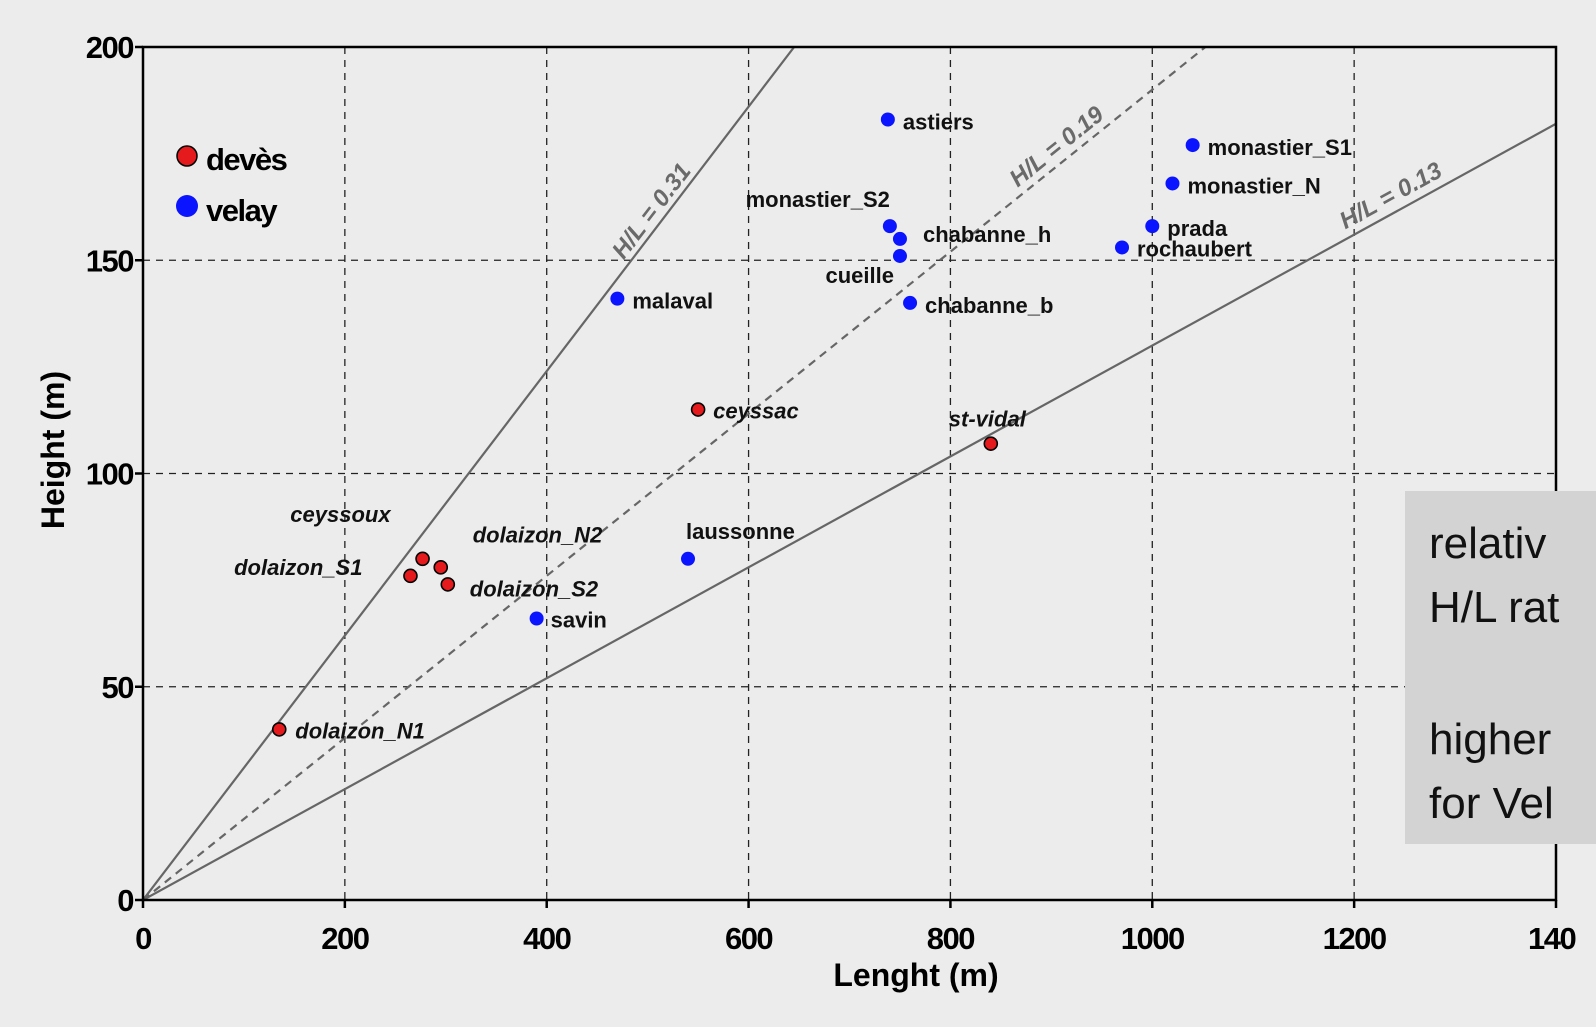  What do you see at coordinates (579, 620) in the screenshot?
I see `point-label-savin: savin` at bounding box center [579, 620].